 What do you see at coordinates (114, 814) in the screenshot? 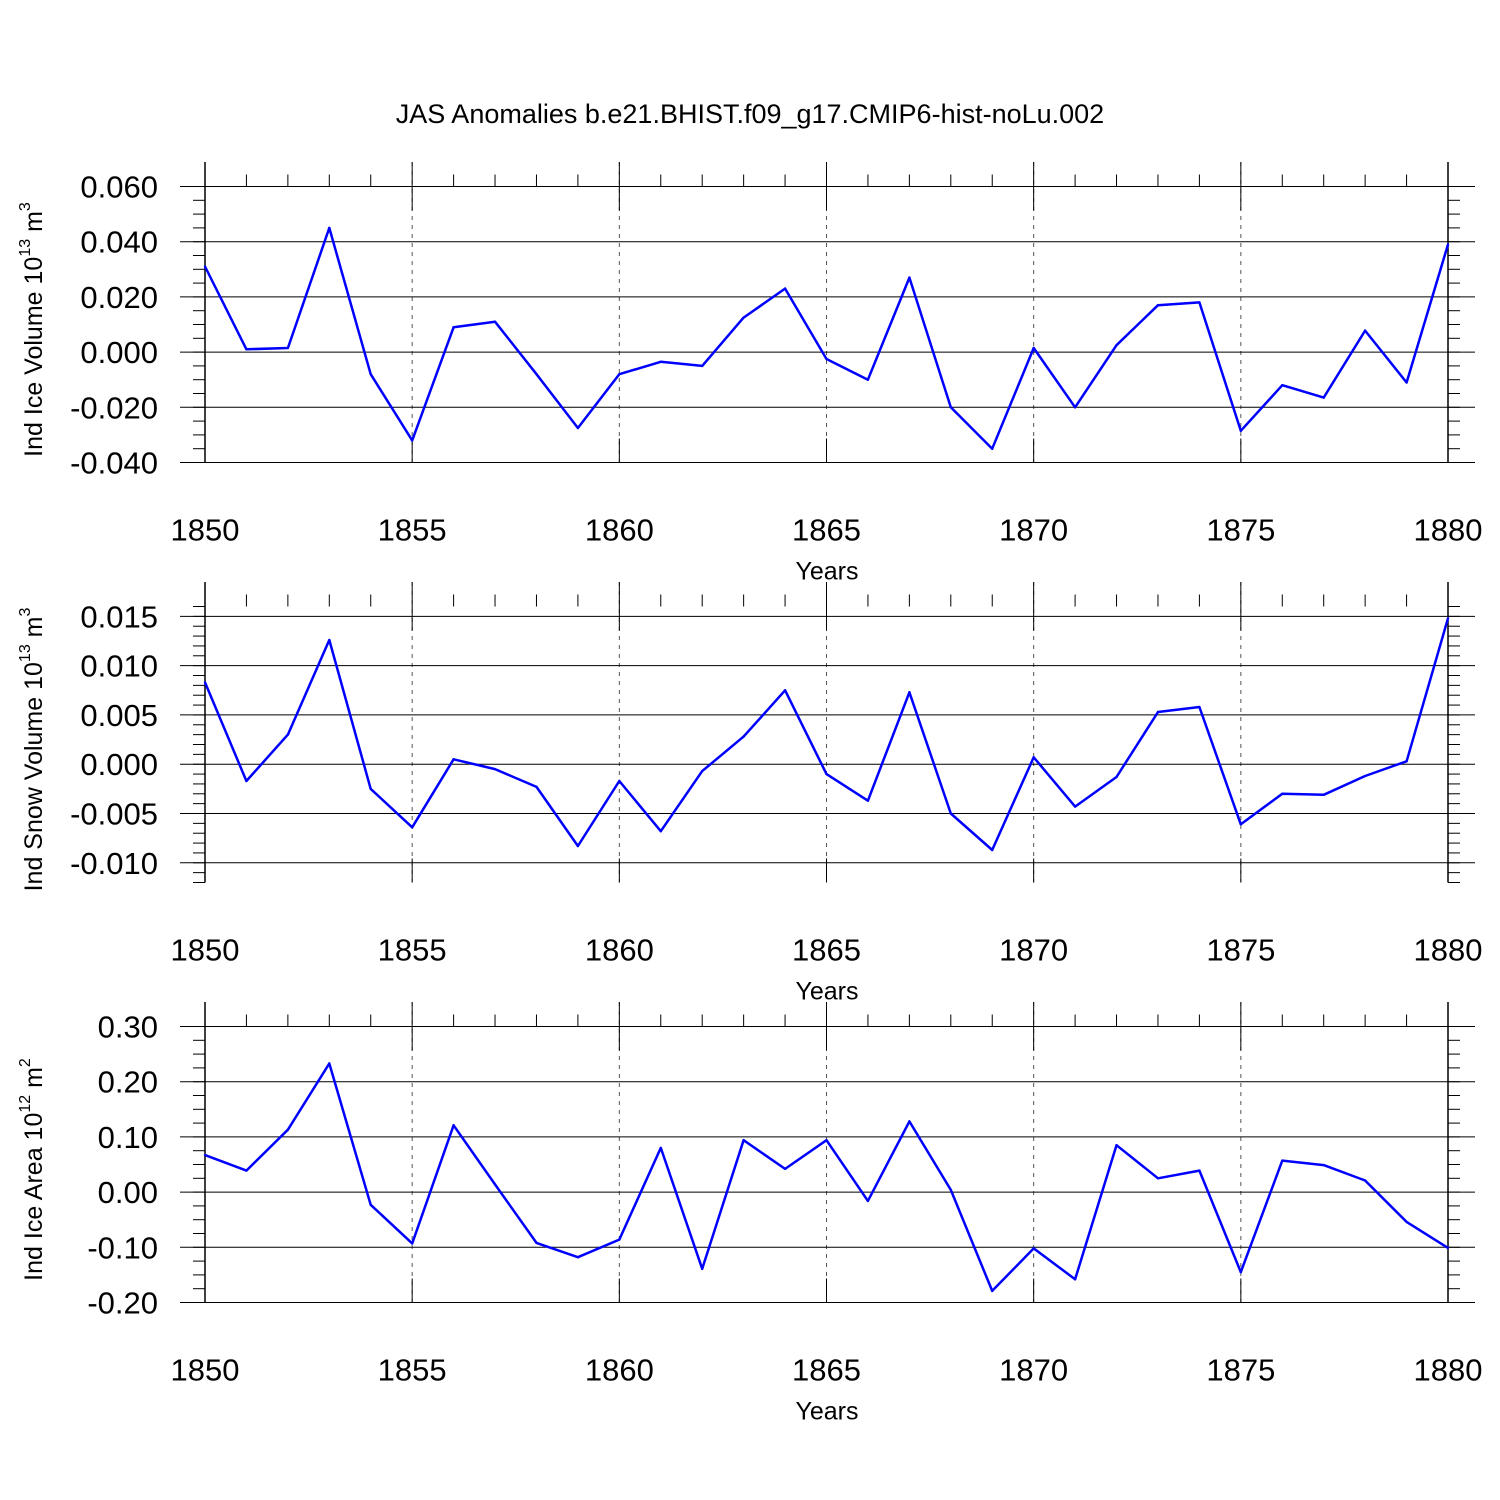
I see `y-tick-label: -0.005` at bounding box center [114, 814].